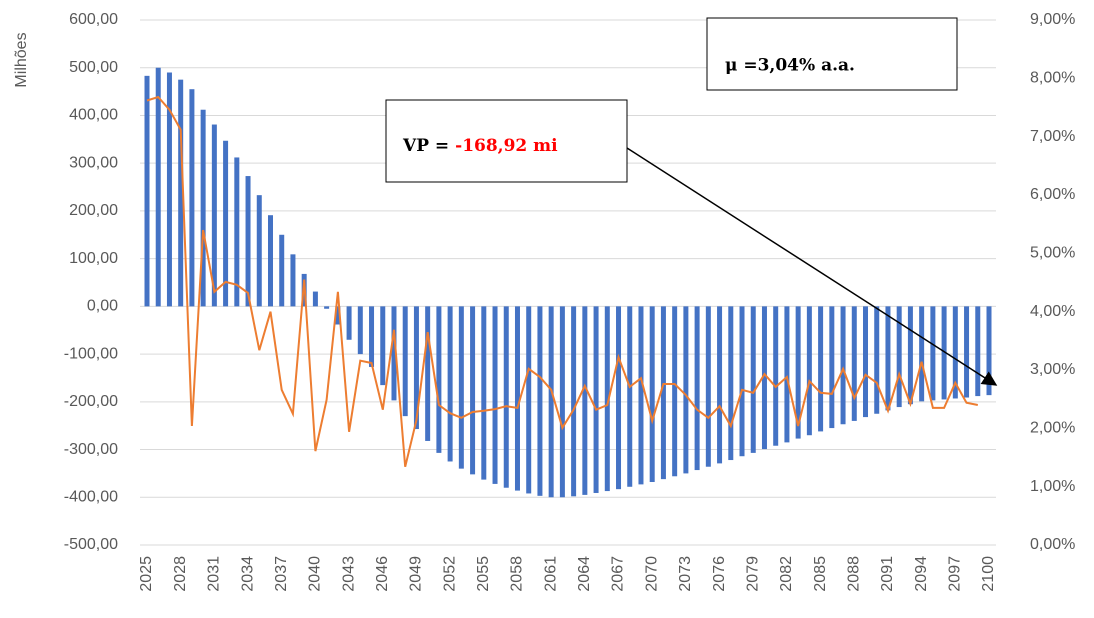  I want to click on y-tick-label: -300,00, so click(91, 449).